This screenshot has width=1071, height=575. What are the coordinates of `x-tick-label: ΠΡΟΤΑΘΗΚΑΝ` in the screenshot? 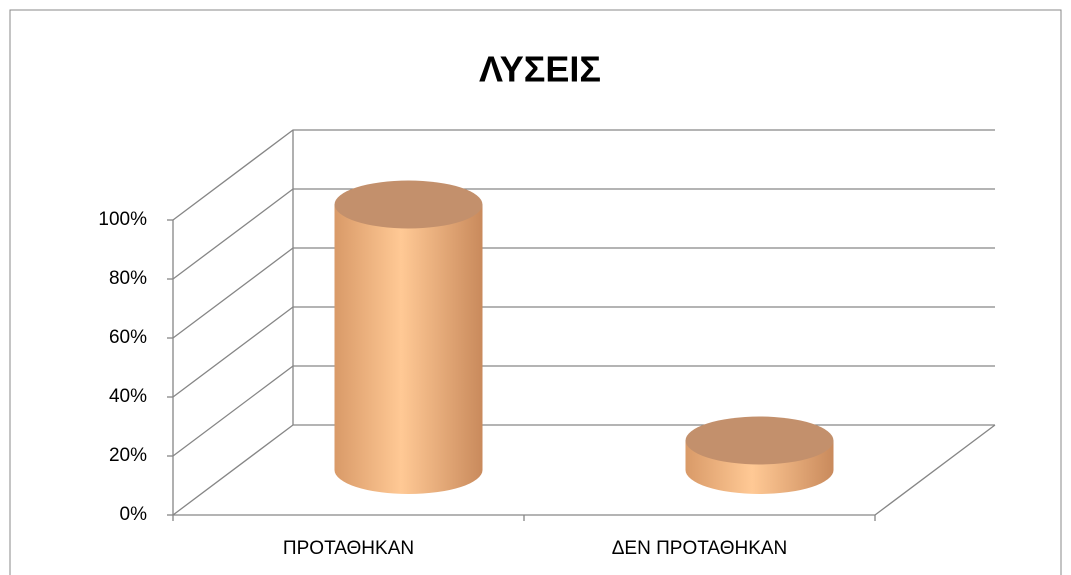 It's located at (348, 548).